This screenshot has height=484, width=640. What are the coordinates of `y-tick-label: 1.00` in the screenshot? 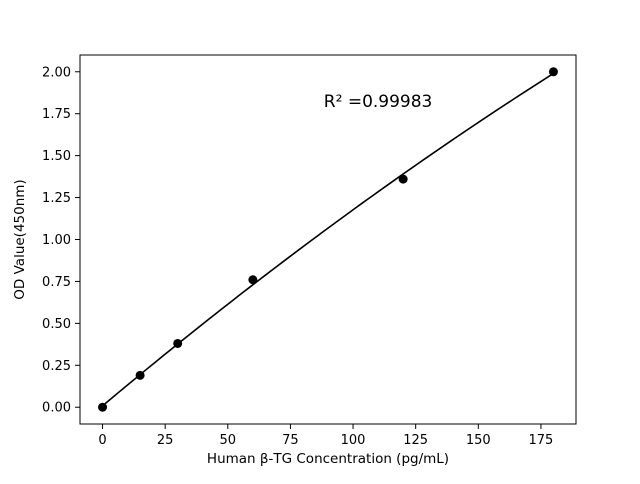 It's located at (56, 240).